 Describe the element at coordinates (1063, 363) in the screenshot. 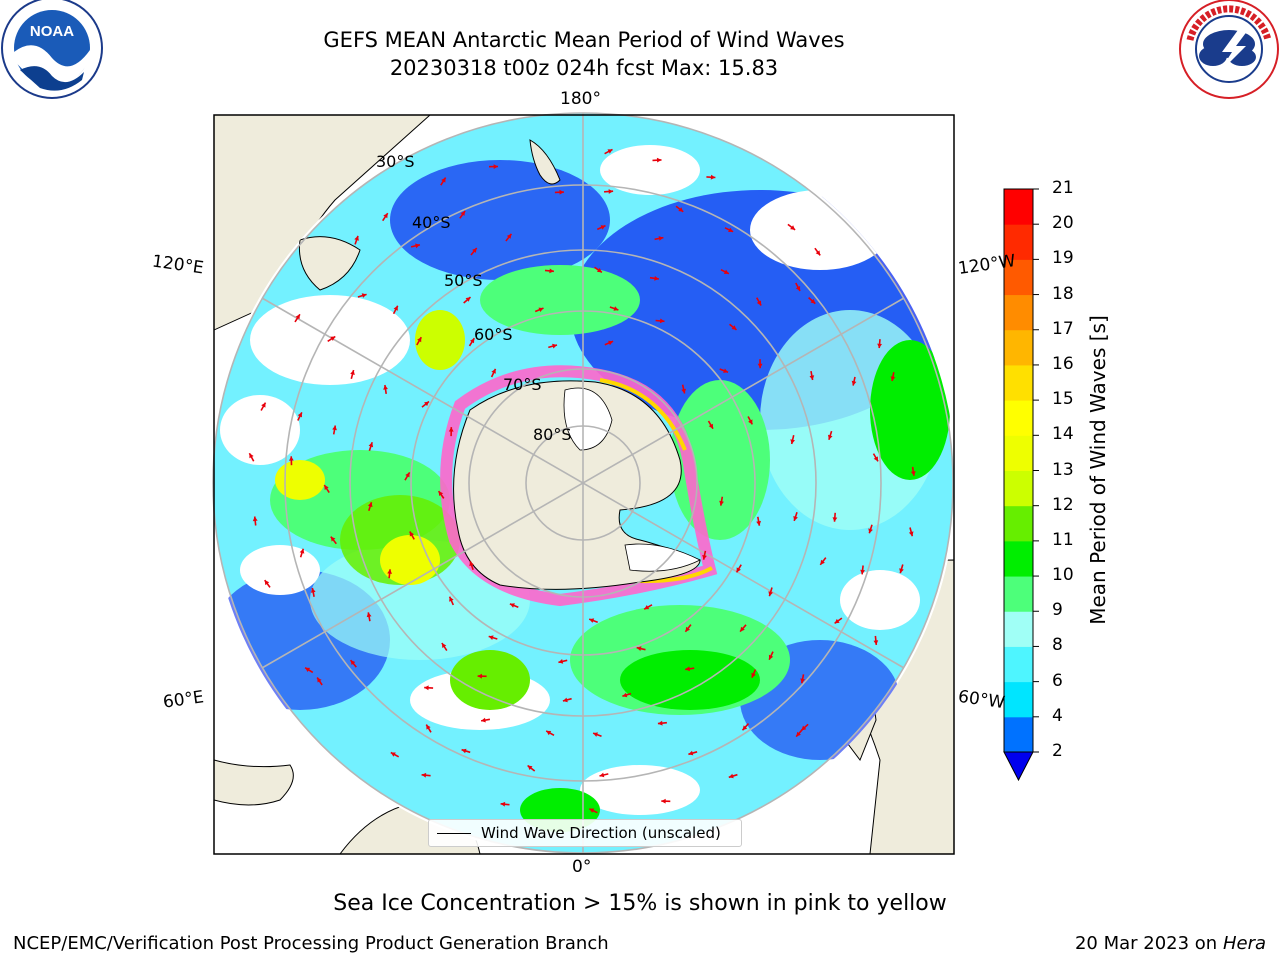

I see `colorbar-tick-label: 16` at that location.